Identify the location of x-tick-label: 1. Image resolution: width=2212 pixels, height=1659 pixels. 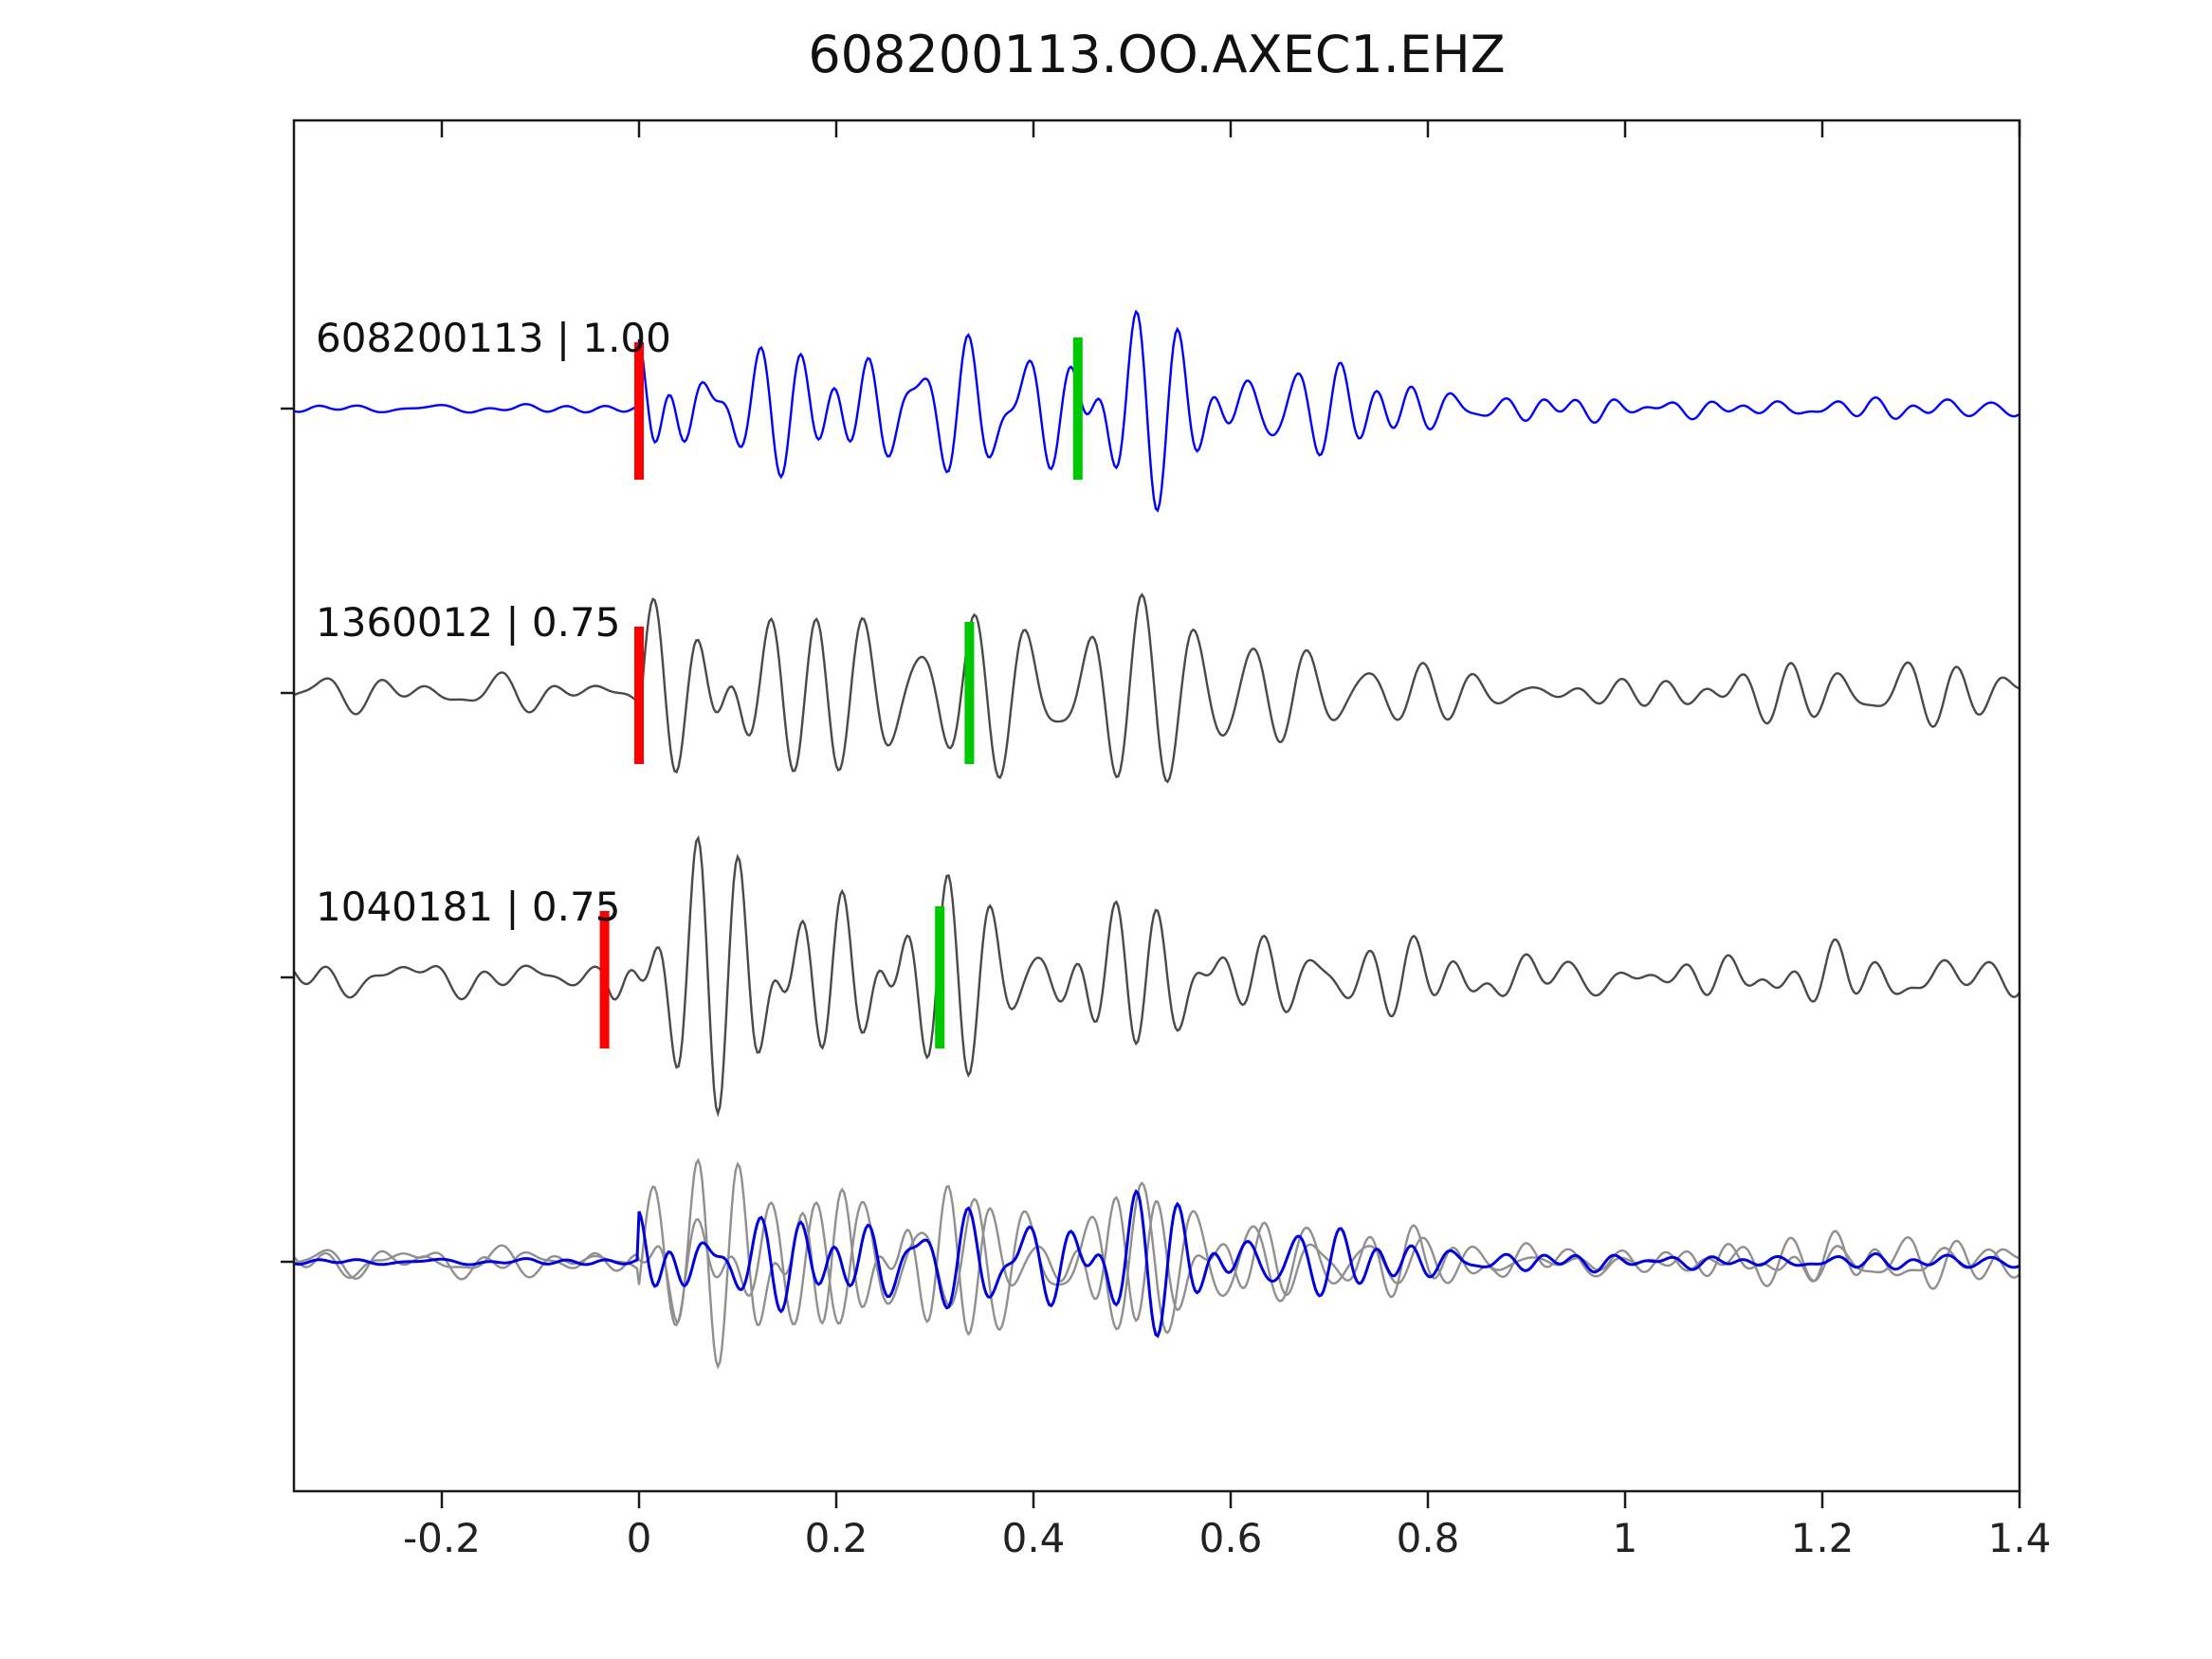
(1625, 1538).